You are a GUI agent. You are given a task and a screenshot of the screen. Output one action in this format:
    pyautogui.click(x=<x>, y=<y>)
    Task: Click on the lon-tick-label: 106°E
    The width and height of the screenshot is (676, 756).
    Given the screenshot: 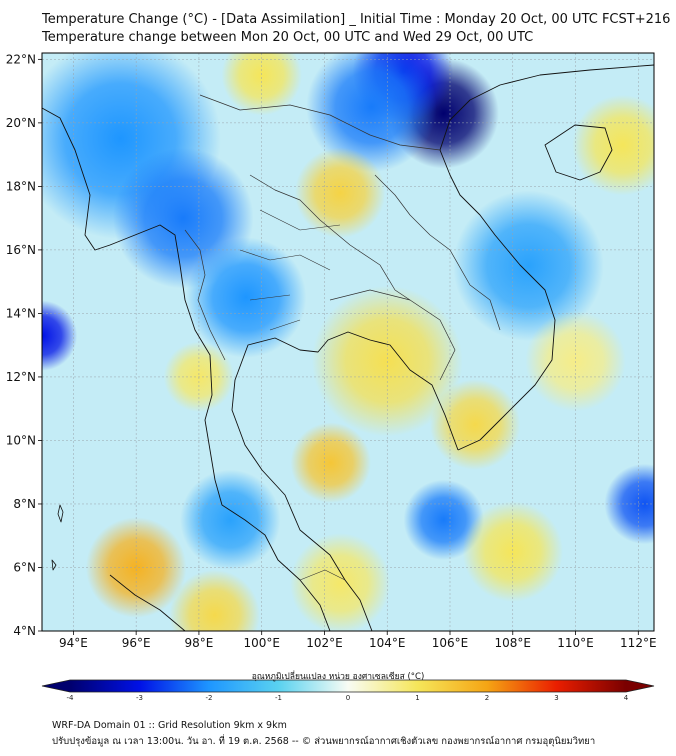 What is the action you would take?
    pyautogui.click(x=450, y=643)
    